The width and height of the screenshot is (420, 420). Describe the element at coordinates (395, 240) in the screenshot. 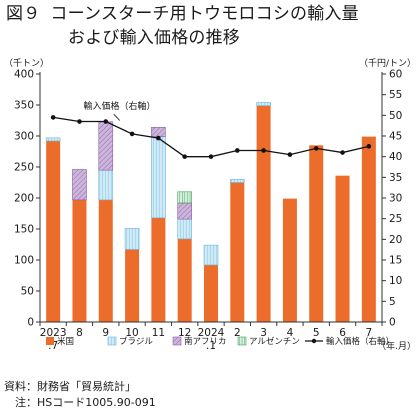

I see `y-right-tick-label: 20` at that location.